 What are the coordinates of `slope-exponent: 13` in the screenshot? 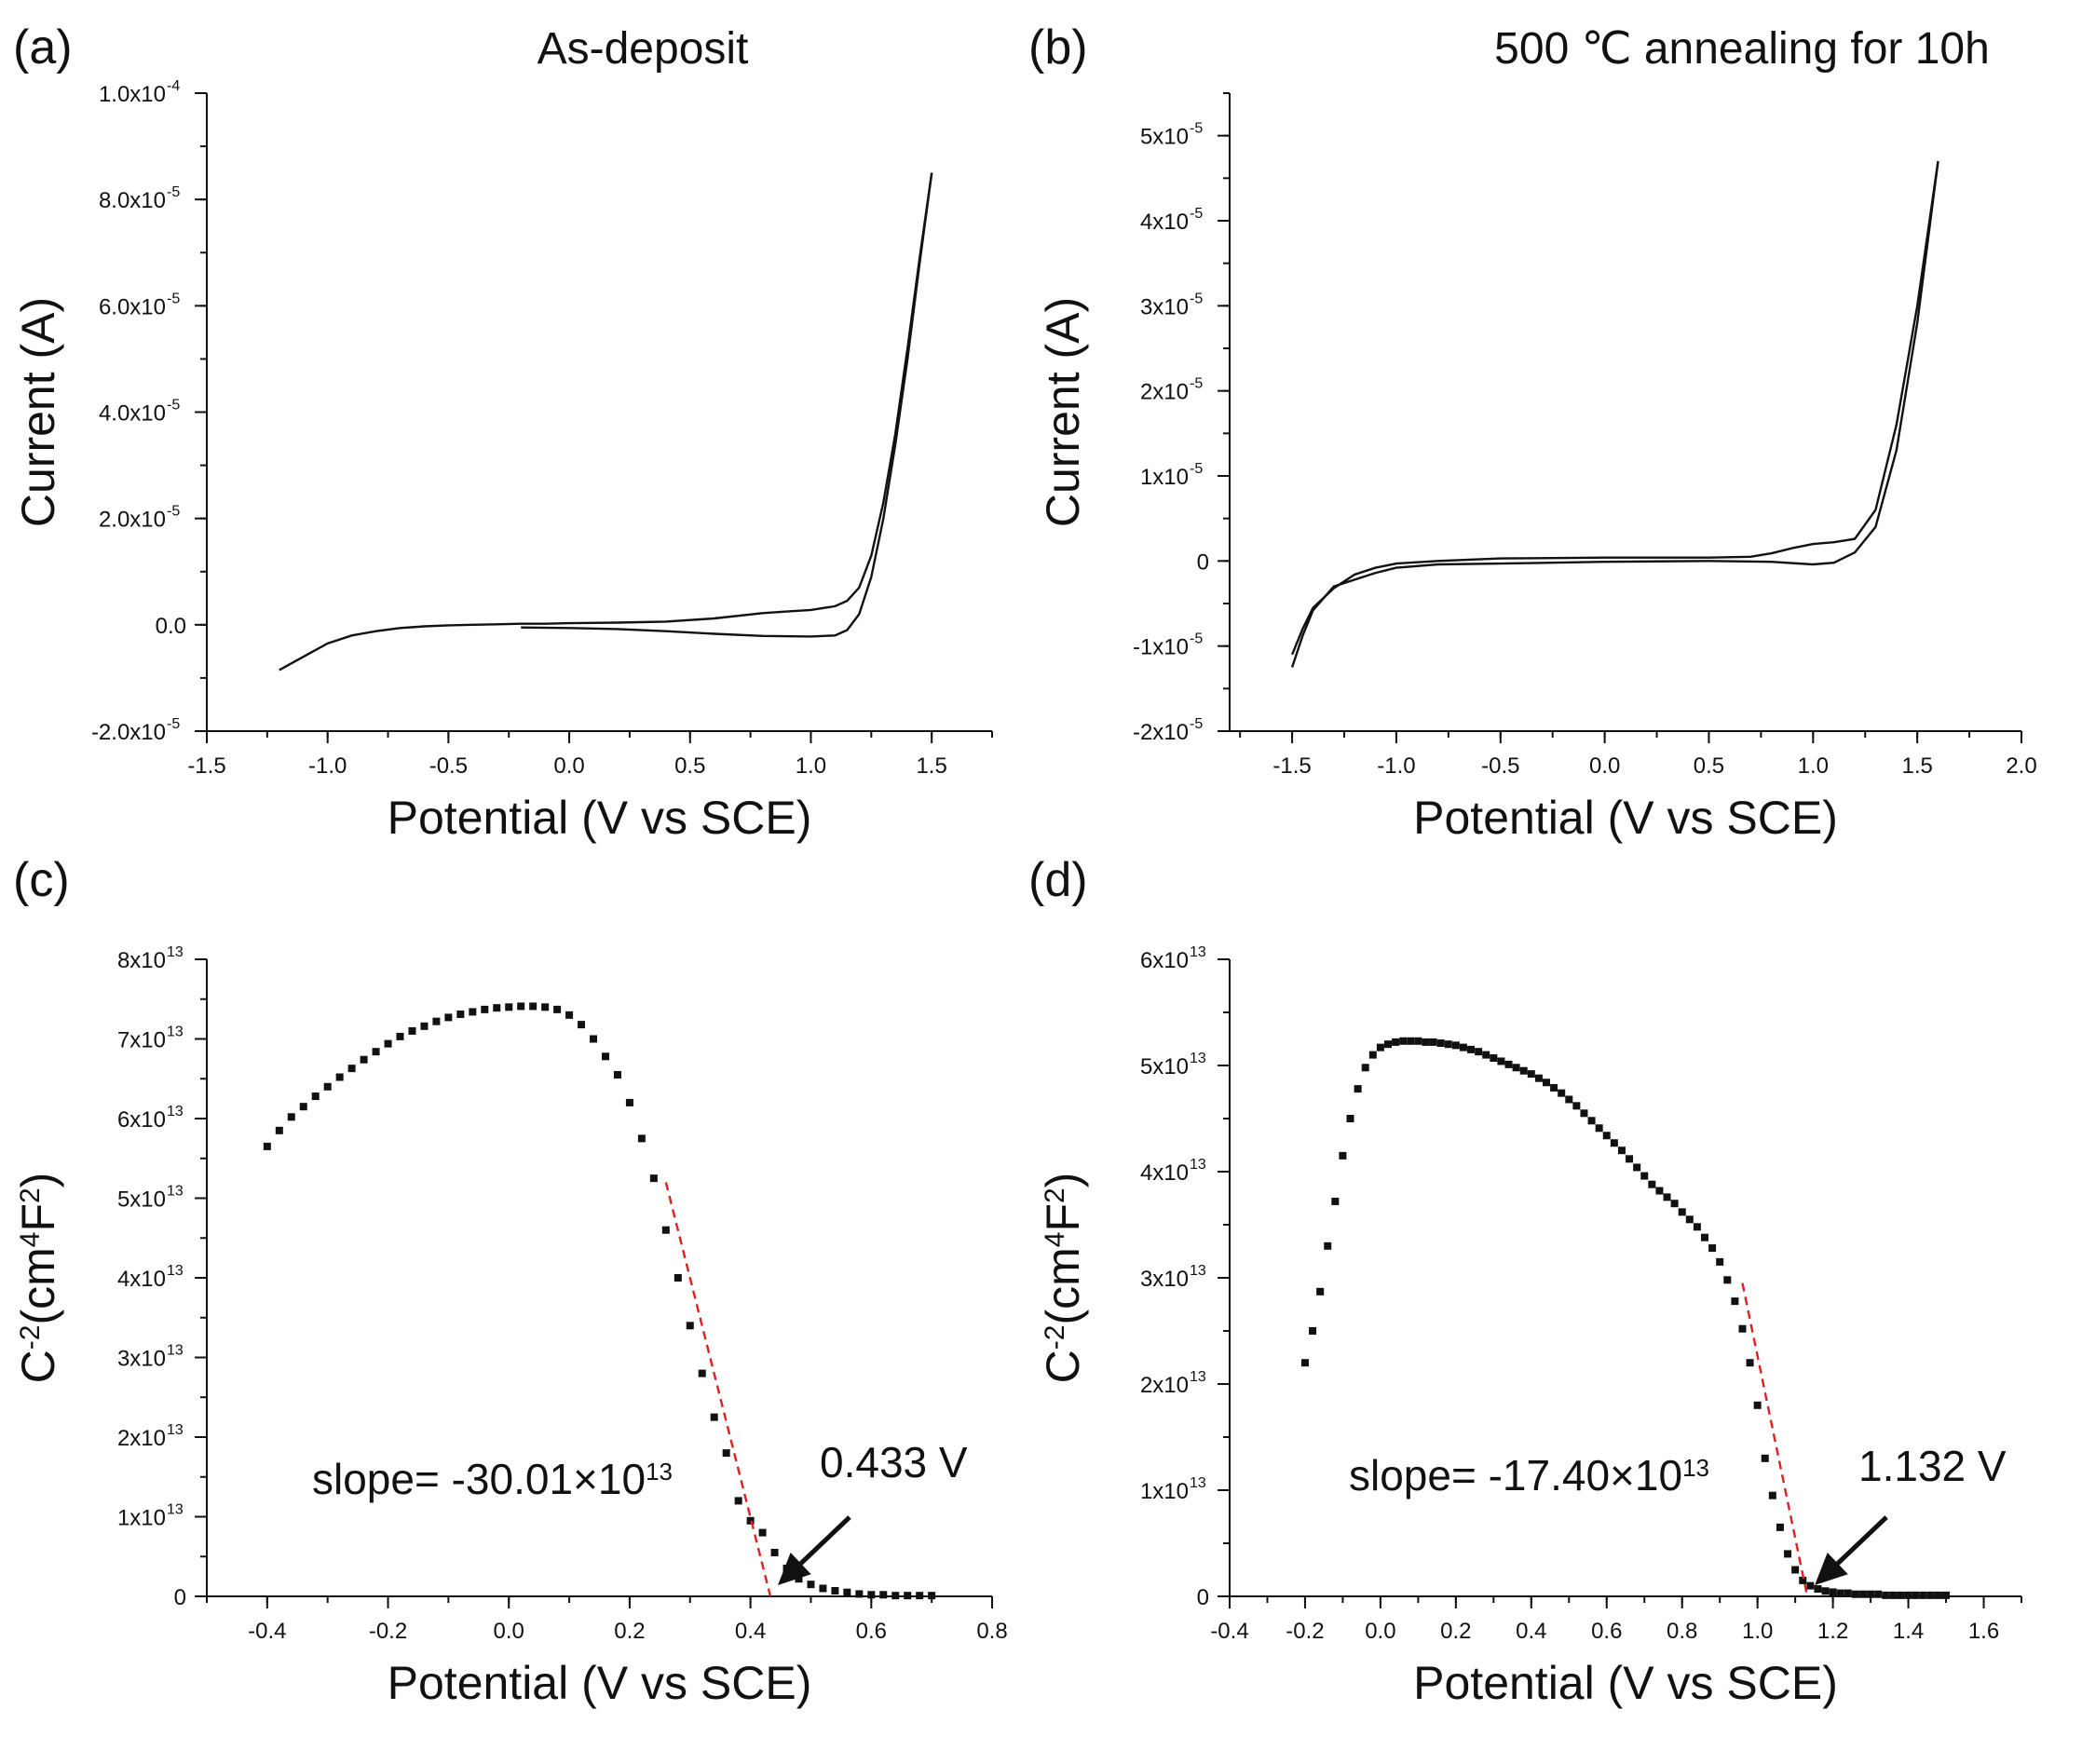 It's located at (659, 1472).